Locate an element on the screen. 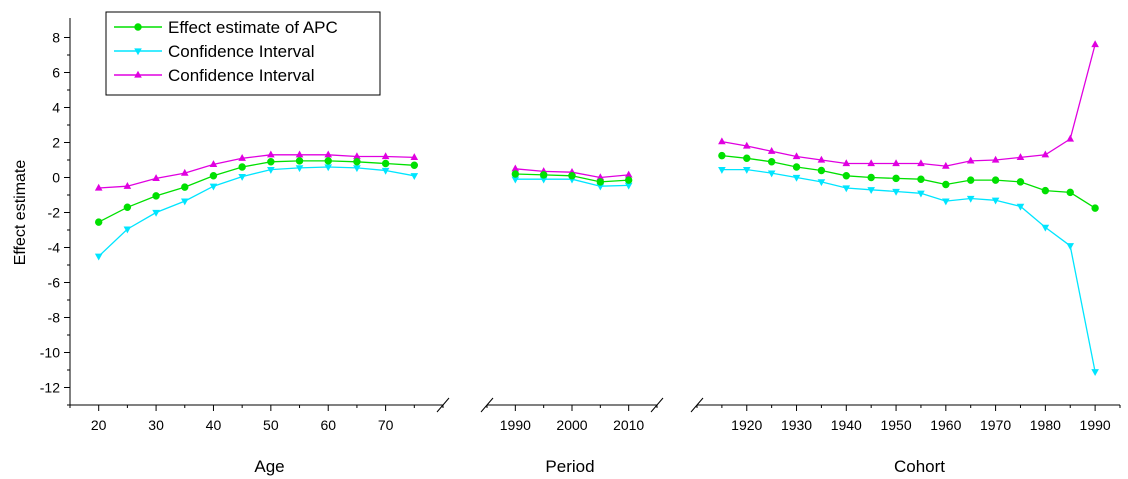  y-tick-label: 2 is located at coordinates (56, 143).